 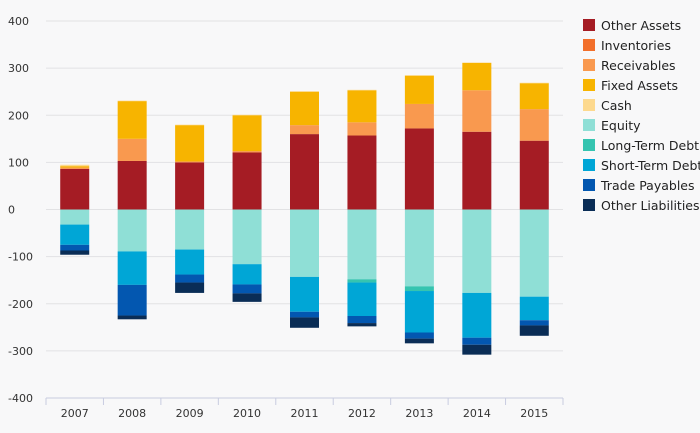 What do you see at coordinates (639, 85) in the screenshot?
I see `legend-label: Fixed Assets` at bounding box center [639, 85].